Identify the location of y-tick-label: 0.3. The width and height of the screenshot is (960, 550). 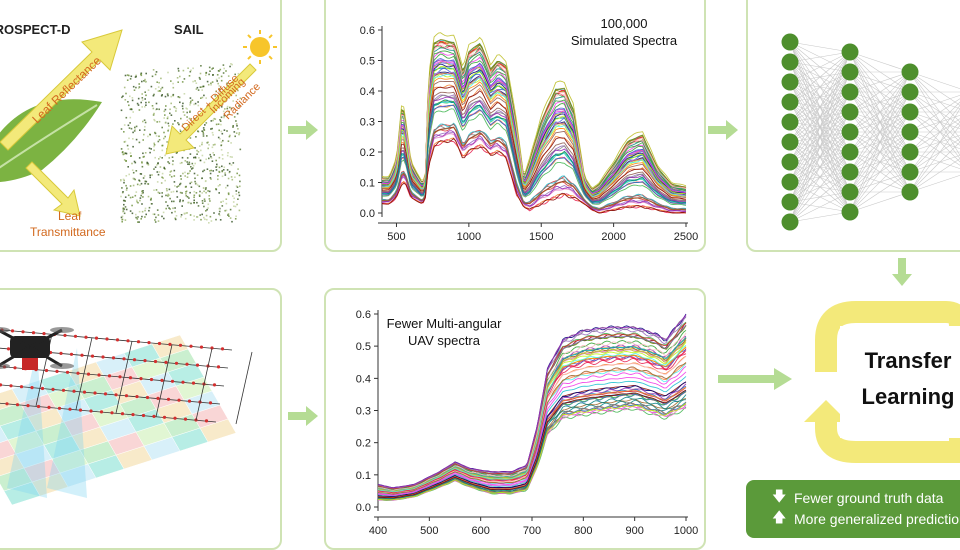
(363, 412).